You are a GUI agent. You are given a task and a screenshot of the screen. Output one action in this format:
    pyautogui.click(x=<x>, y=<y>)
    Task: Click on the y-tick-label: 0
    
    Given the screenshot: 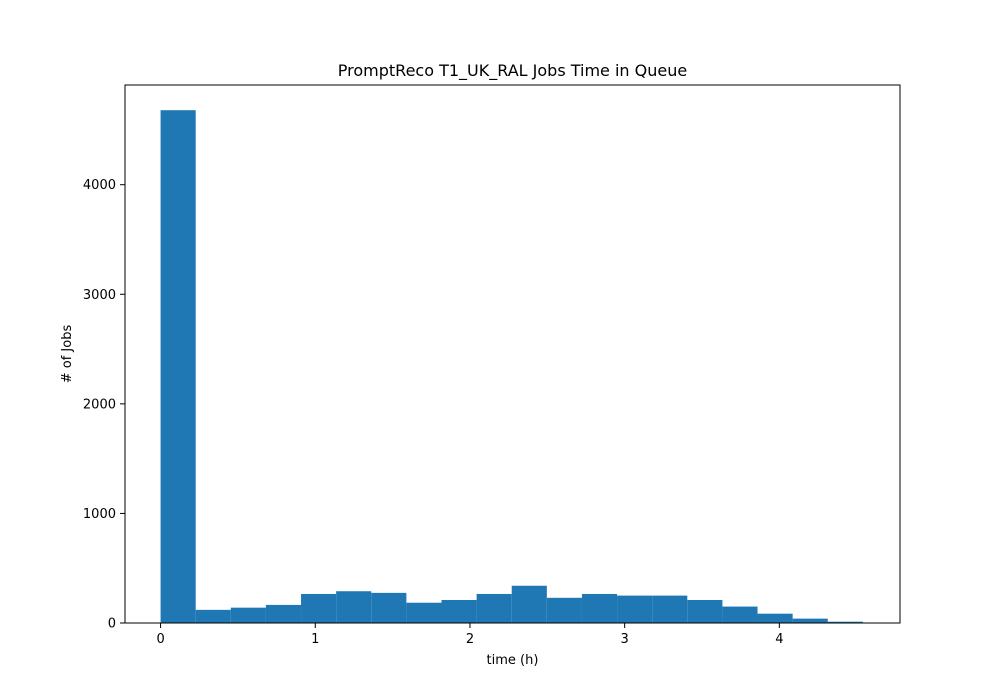 What is the action you would take?
    pyautogui.click(x=112, y=624)
    